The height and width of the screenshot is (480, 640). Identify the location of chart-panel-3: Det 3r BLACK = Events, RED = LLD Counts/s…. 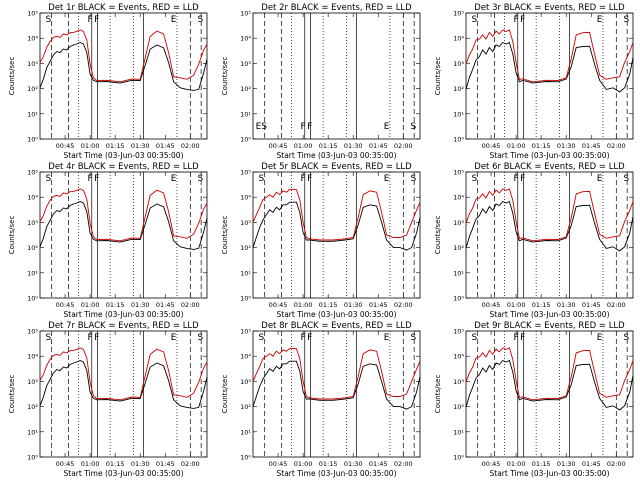
(534, 81).